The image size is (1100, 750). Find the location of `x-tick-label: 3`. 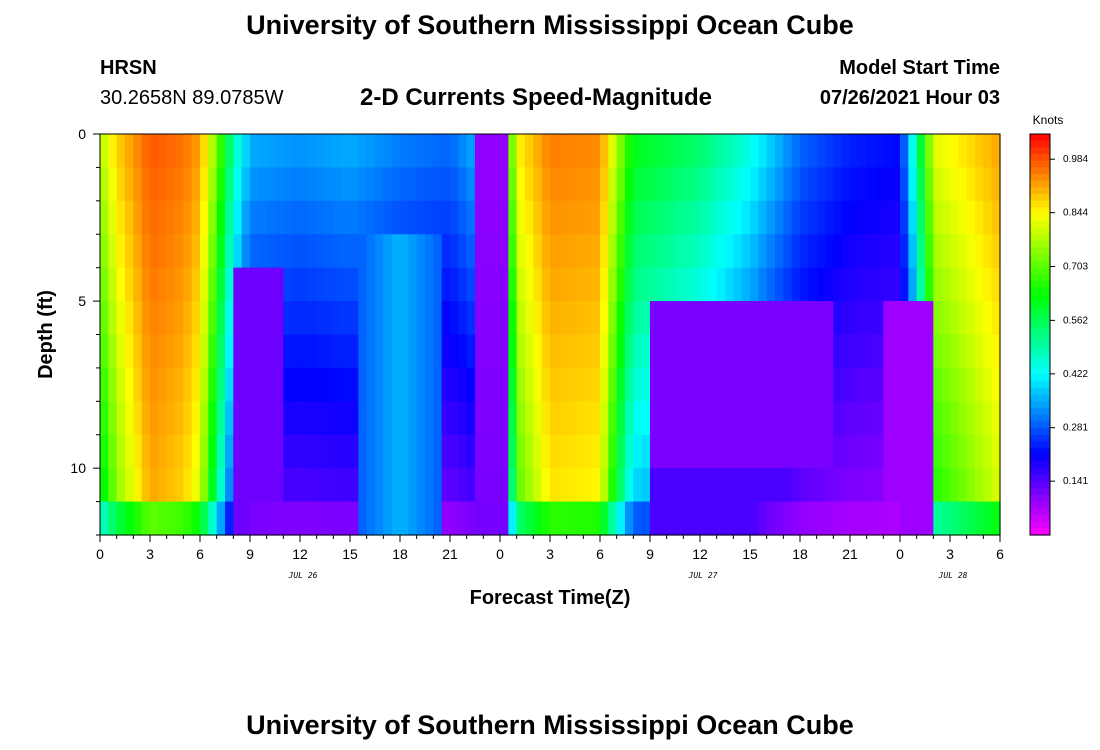

x-tick-label: 3 is located at coordinates (950, 554).